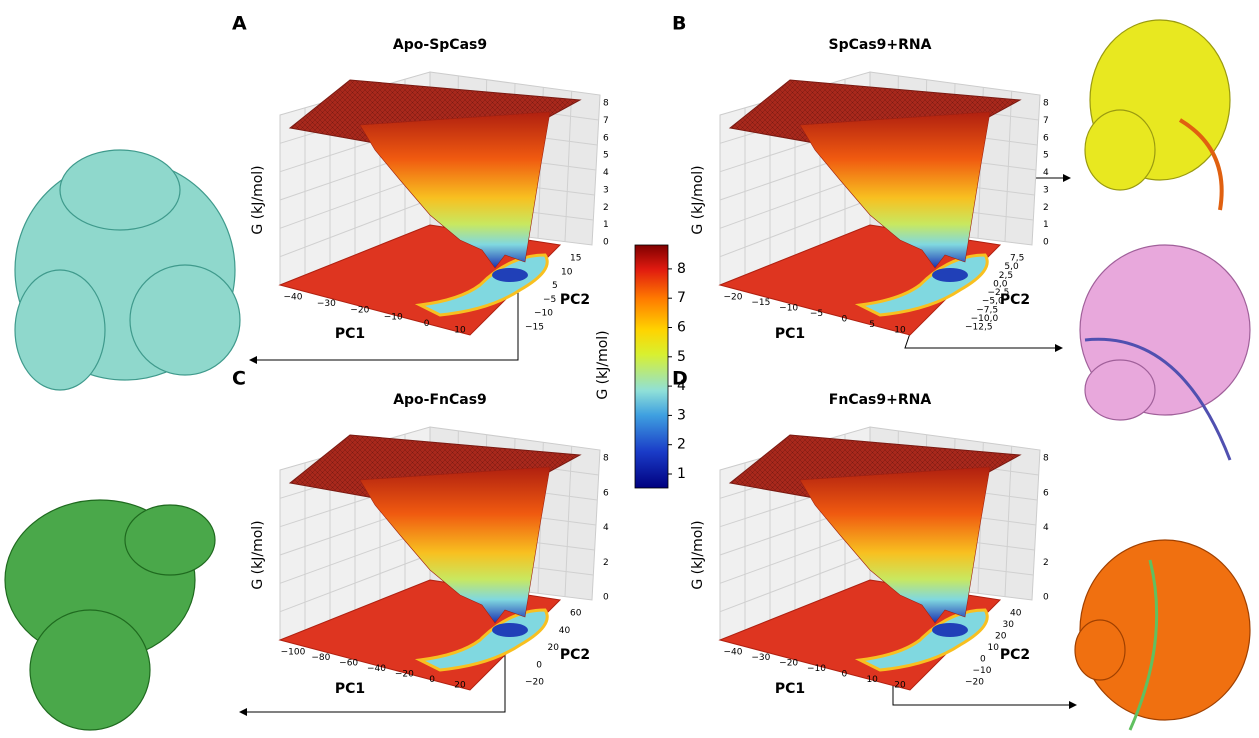 This screenshot has width=1259, height=738. Describe the element at coordinates (326, 304) in the screenshot. I see `x-tick-label: −30` at that location.